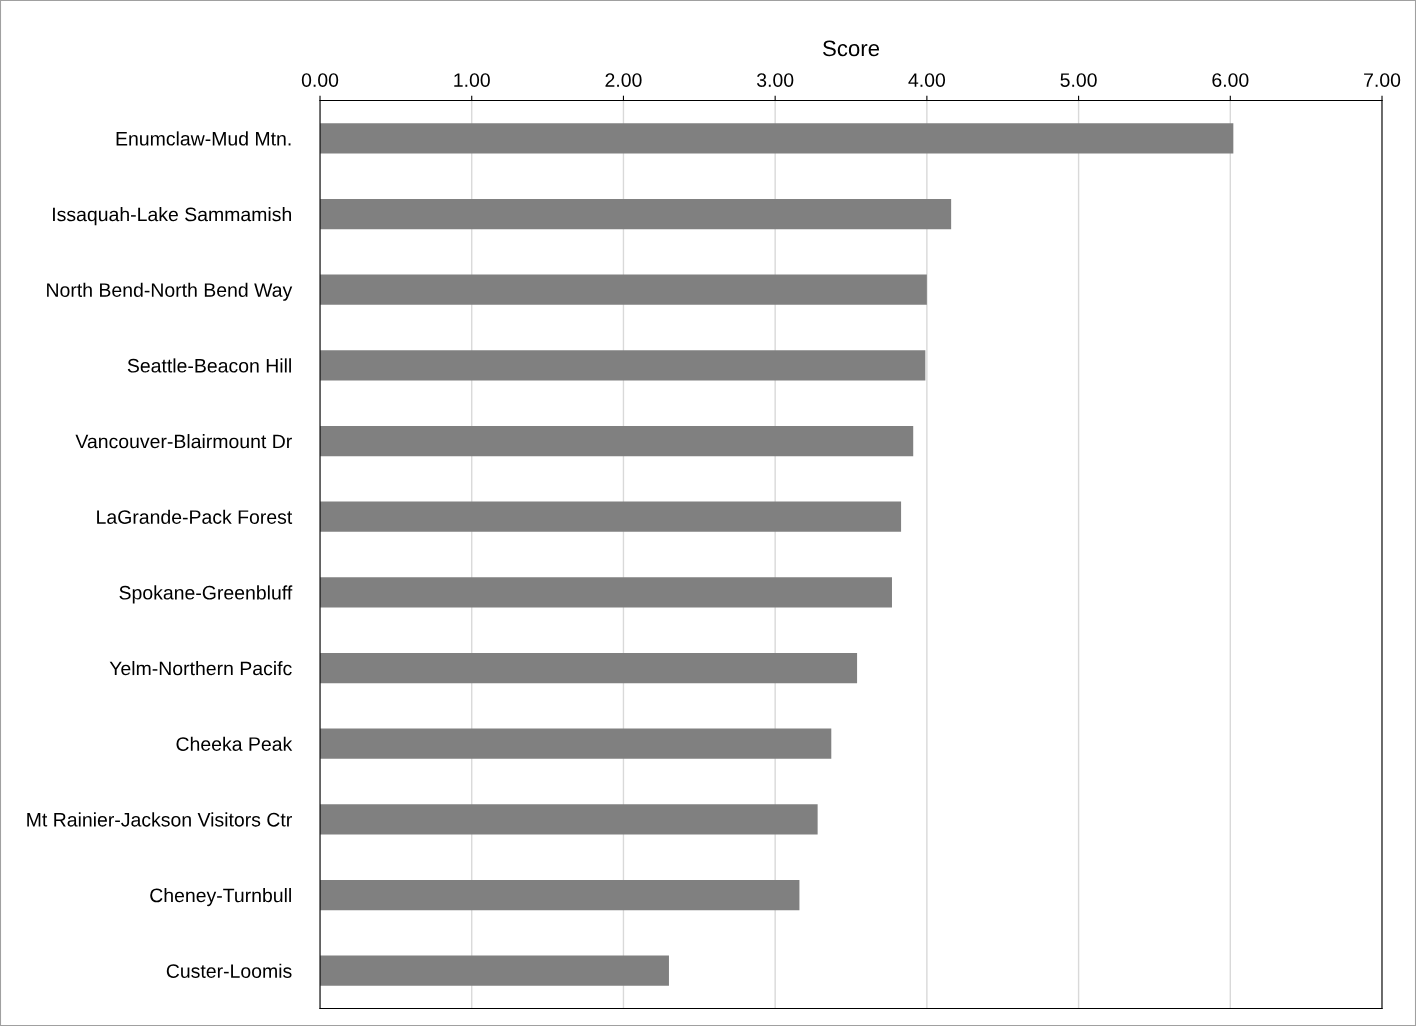 The image size is (1416, 1026). What do you see at coordinates (472, 80) in the screenshot?
I see `x-tick-label: 1.00` at bounding box center [472, 80].